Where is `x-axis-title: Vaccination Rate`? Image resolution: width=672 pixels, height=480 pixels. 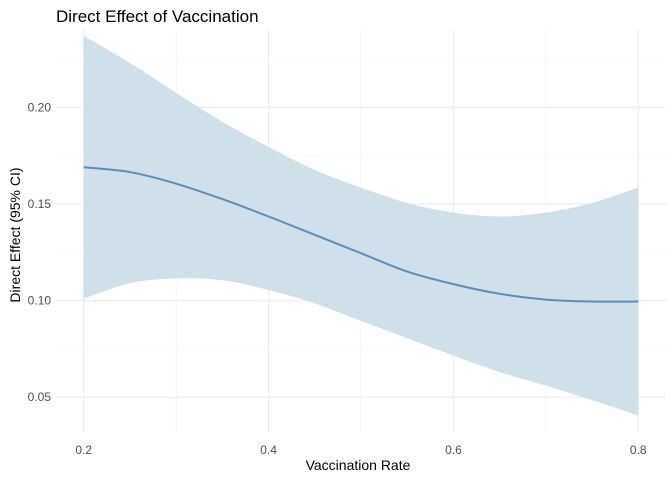 x-axis-title: Vaccination Rate is located at coordinates (358, 465).